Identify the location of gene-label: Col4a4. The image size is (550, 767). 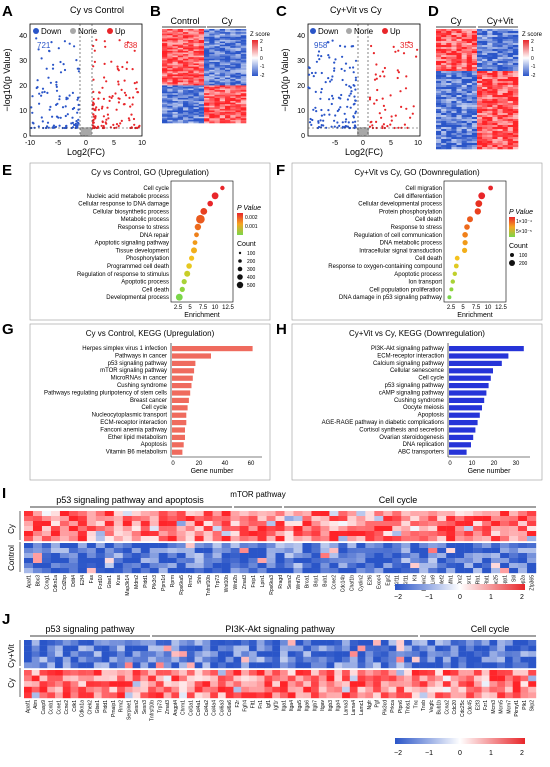
(215, 708).